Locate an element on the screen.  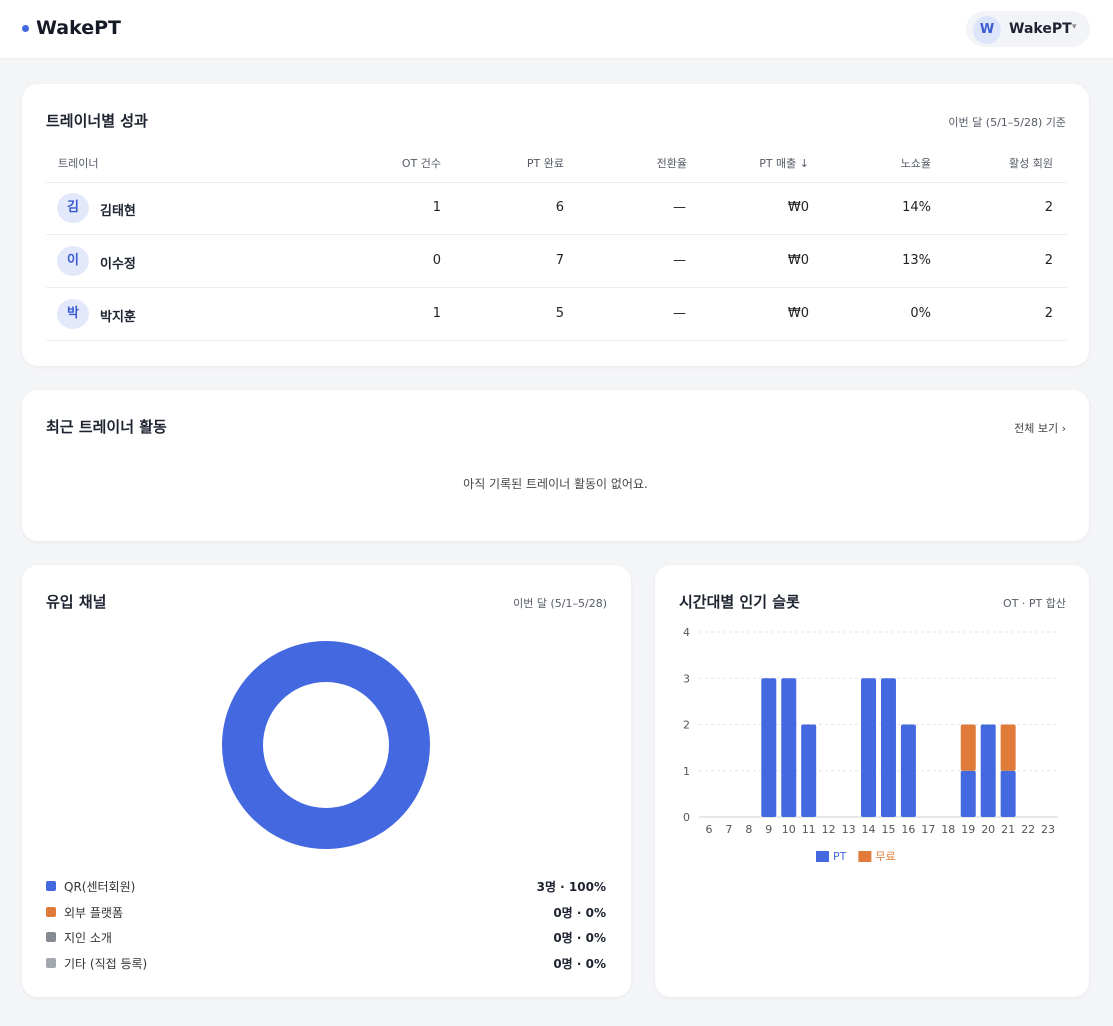
dropdown-caret: ▾ is located at coordinates (1074, 27).